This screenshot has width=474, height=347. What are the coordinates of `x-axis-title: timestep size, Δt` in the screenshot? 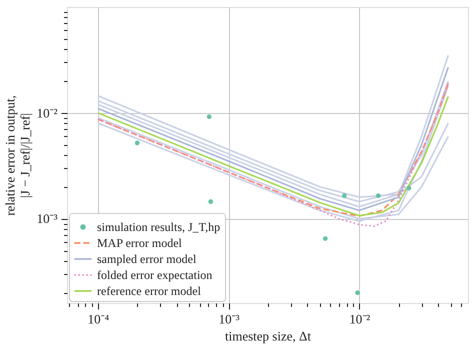 It's located at (268, 336).